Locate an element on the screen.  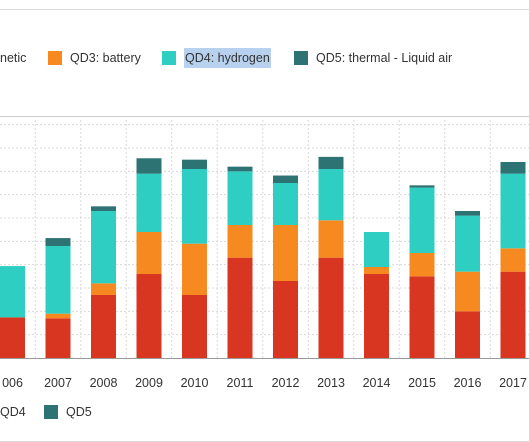
bar-qd3-2007 is located at coordinates (58, 316).